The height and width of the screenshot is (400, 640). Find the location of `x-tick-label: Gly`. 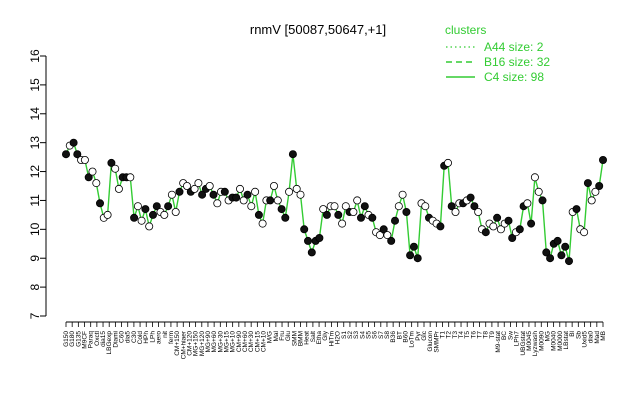

x-tick-label: Gly is located at coordinates (325, 335).